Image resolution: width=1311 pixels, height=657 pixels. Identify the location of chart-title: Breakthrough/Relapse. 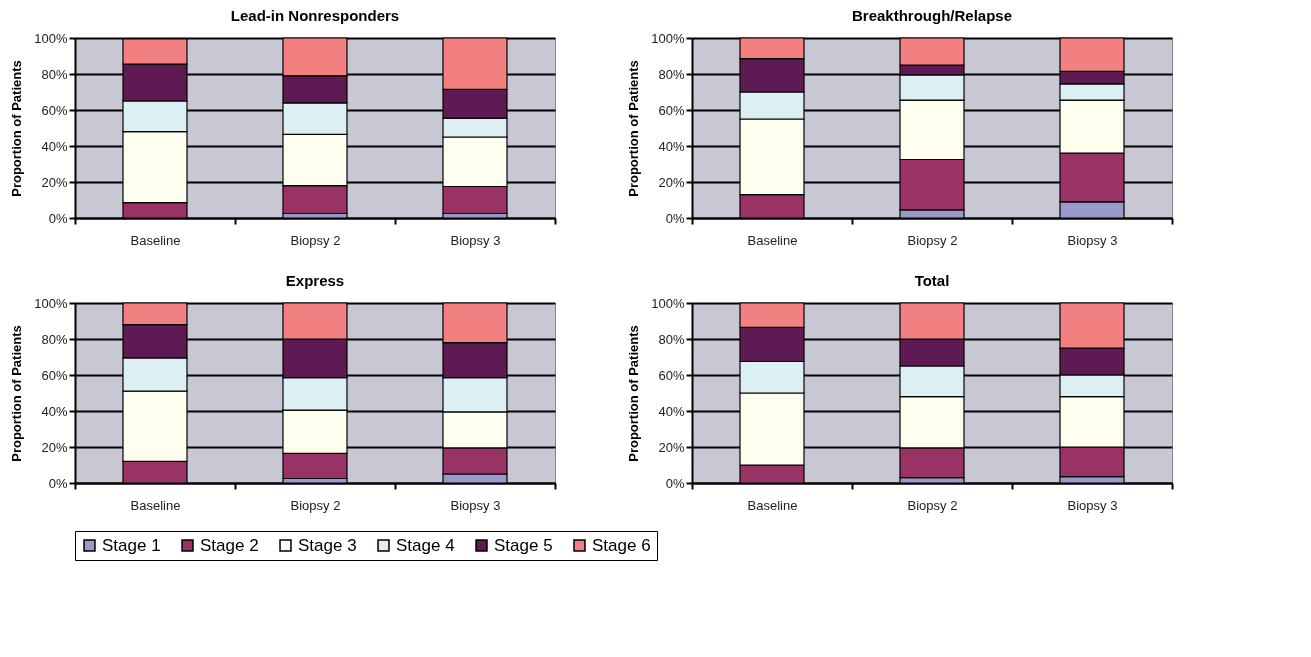
(932, 15).